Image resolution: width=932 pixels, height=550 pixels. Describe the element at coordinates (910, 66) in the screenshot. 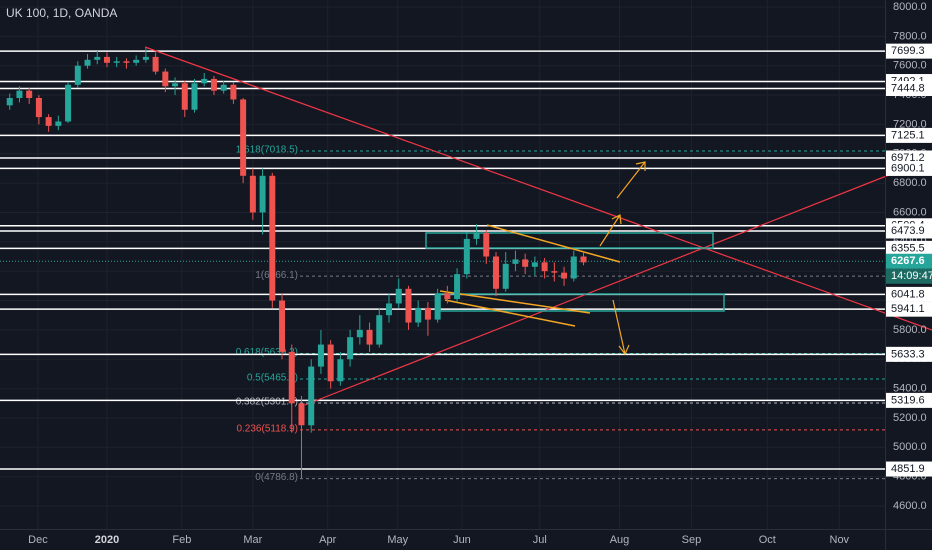

I see `y-tick-label: 7600.0` at that location.